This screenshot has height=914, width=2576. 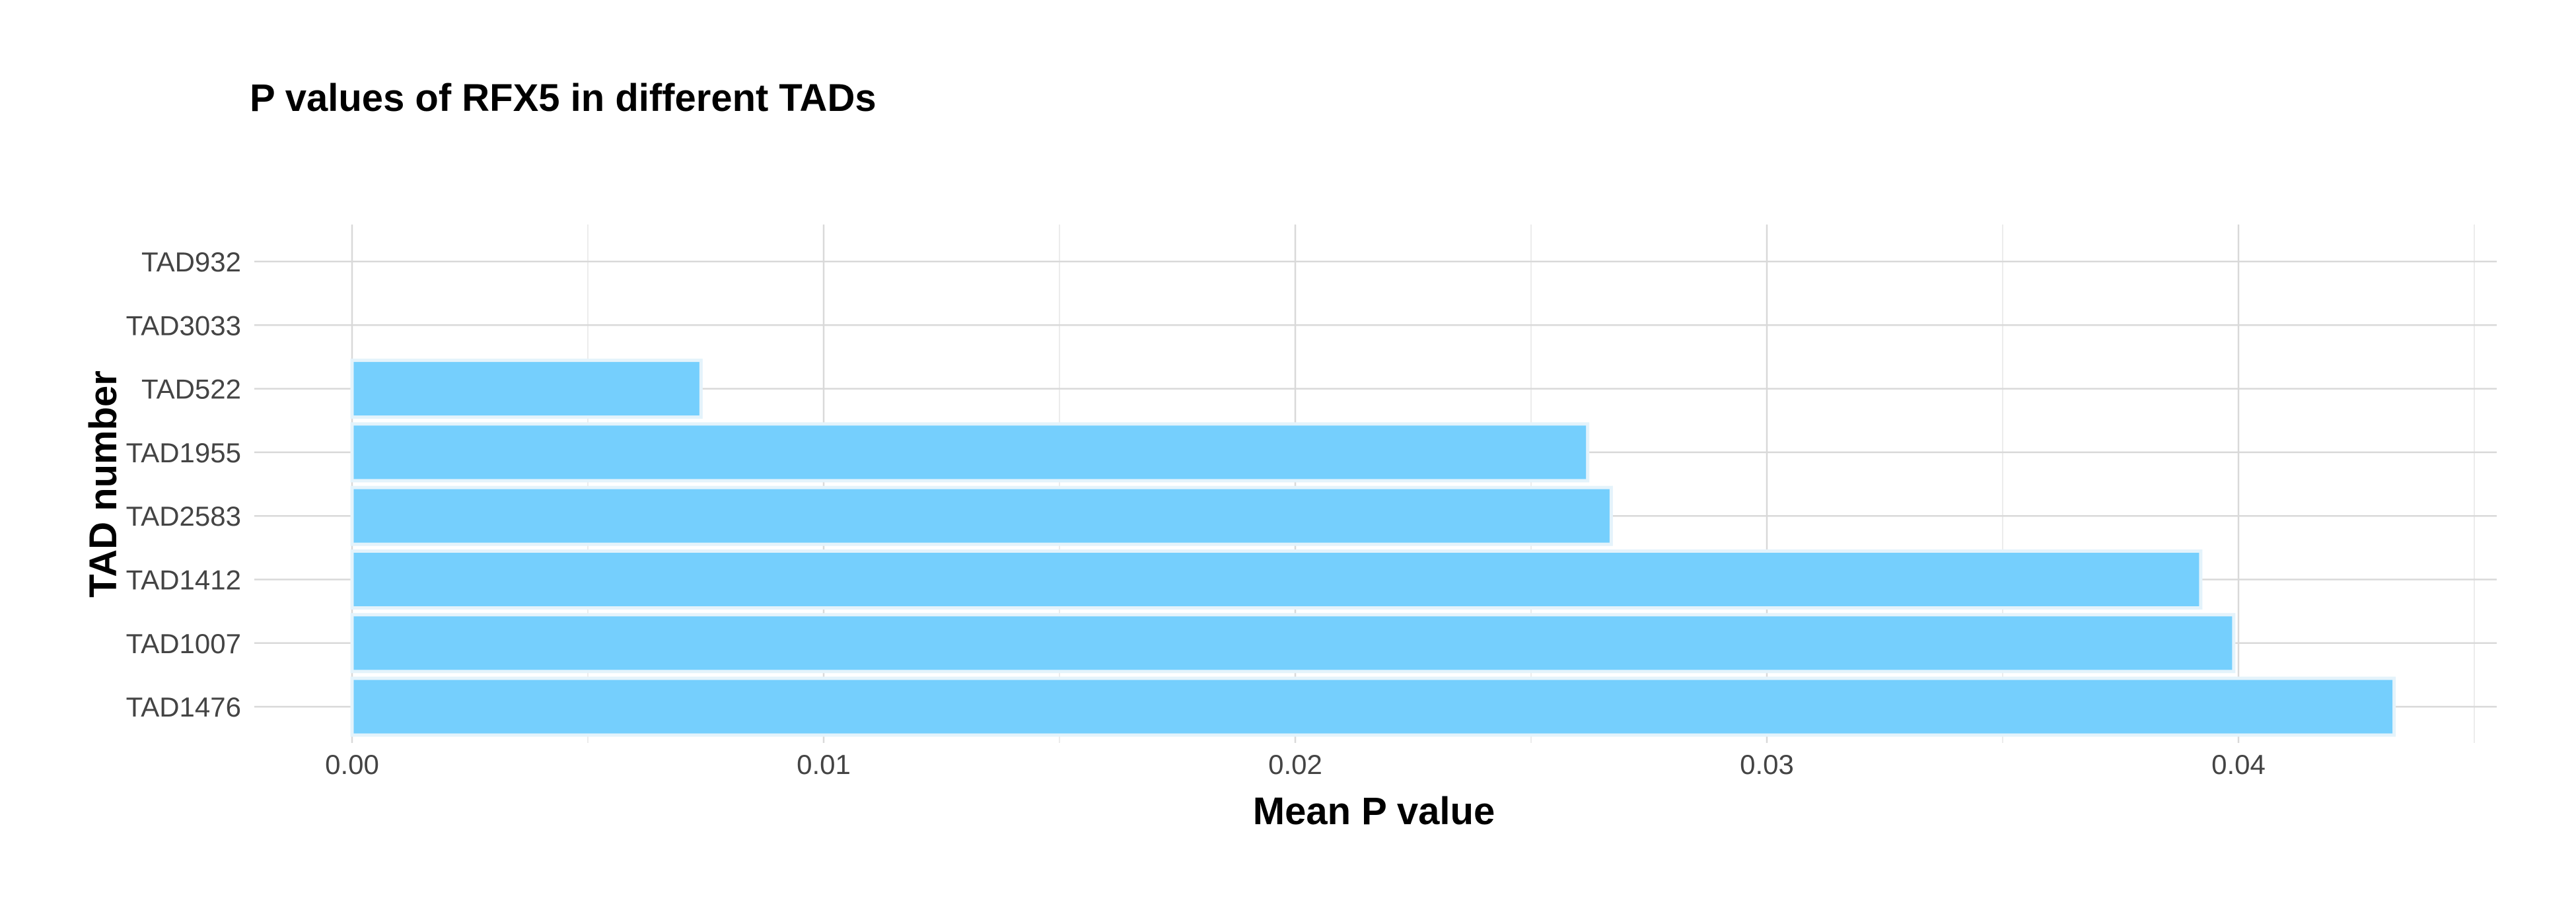 I want to click on y-tick-label: TAD1412, so click(x=184, y=580).